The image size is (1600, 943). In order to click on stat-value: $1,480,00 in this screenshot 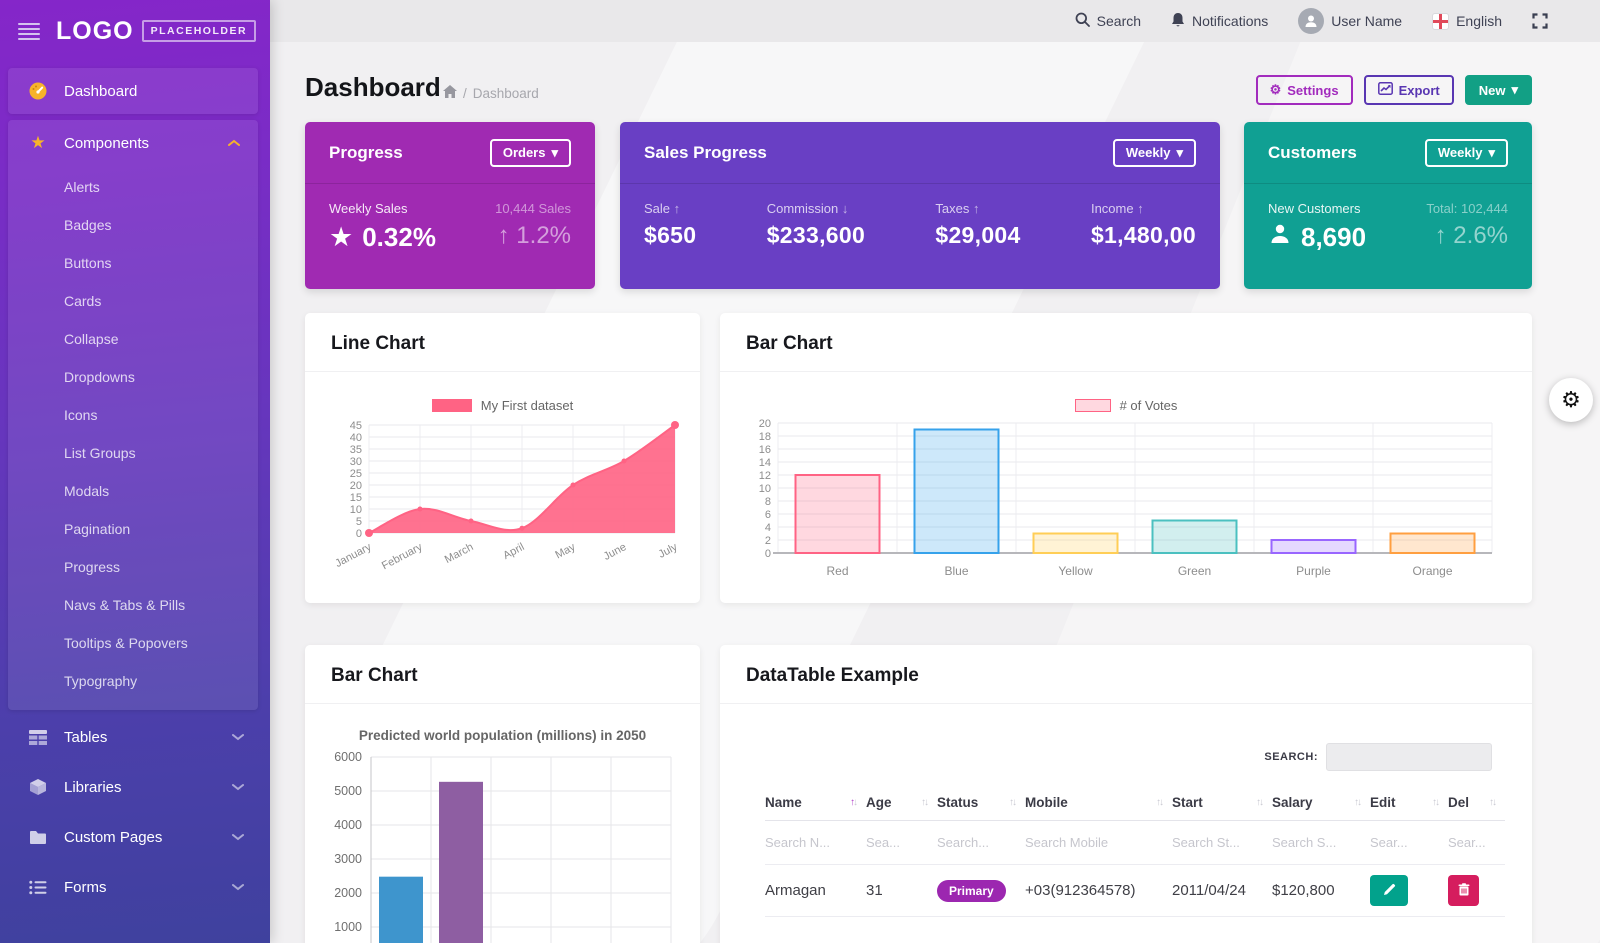, I will do `click(1143, 235)`.